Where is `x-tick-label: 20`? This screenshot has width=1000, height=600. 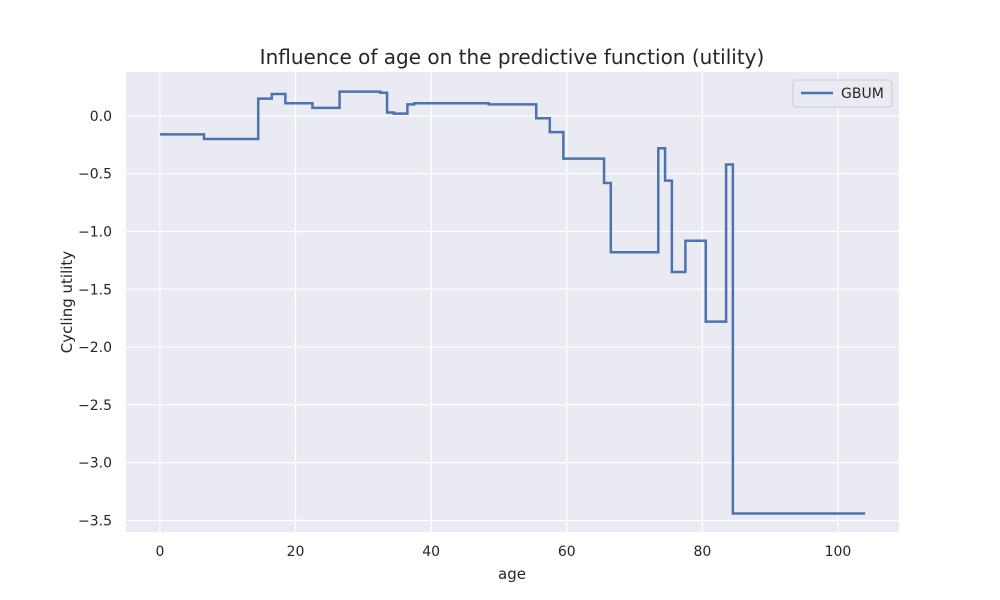
x-tick-label: 20 is located at coordinates (296, 552).